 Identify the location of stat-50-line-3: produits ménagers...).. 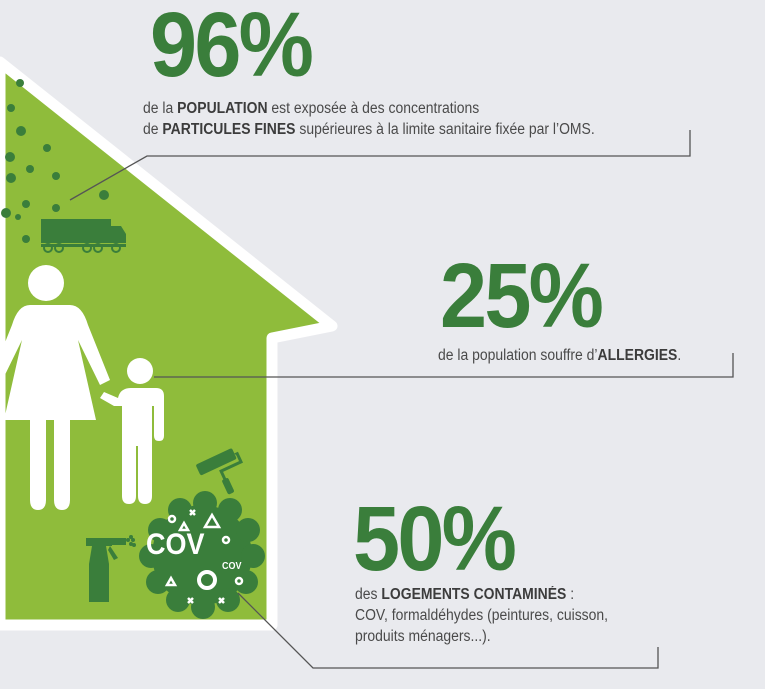
(423, 636).